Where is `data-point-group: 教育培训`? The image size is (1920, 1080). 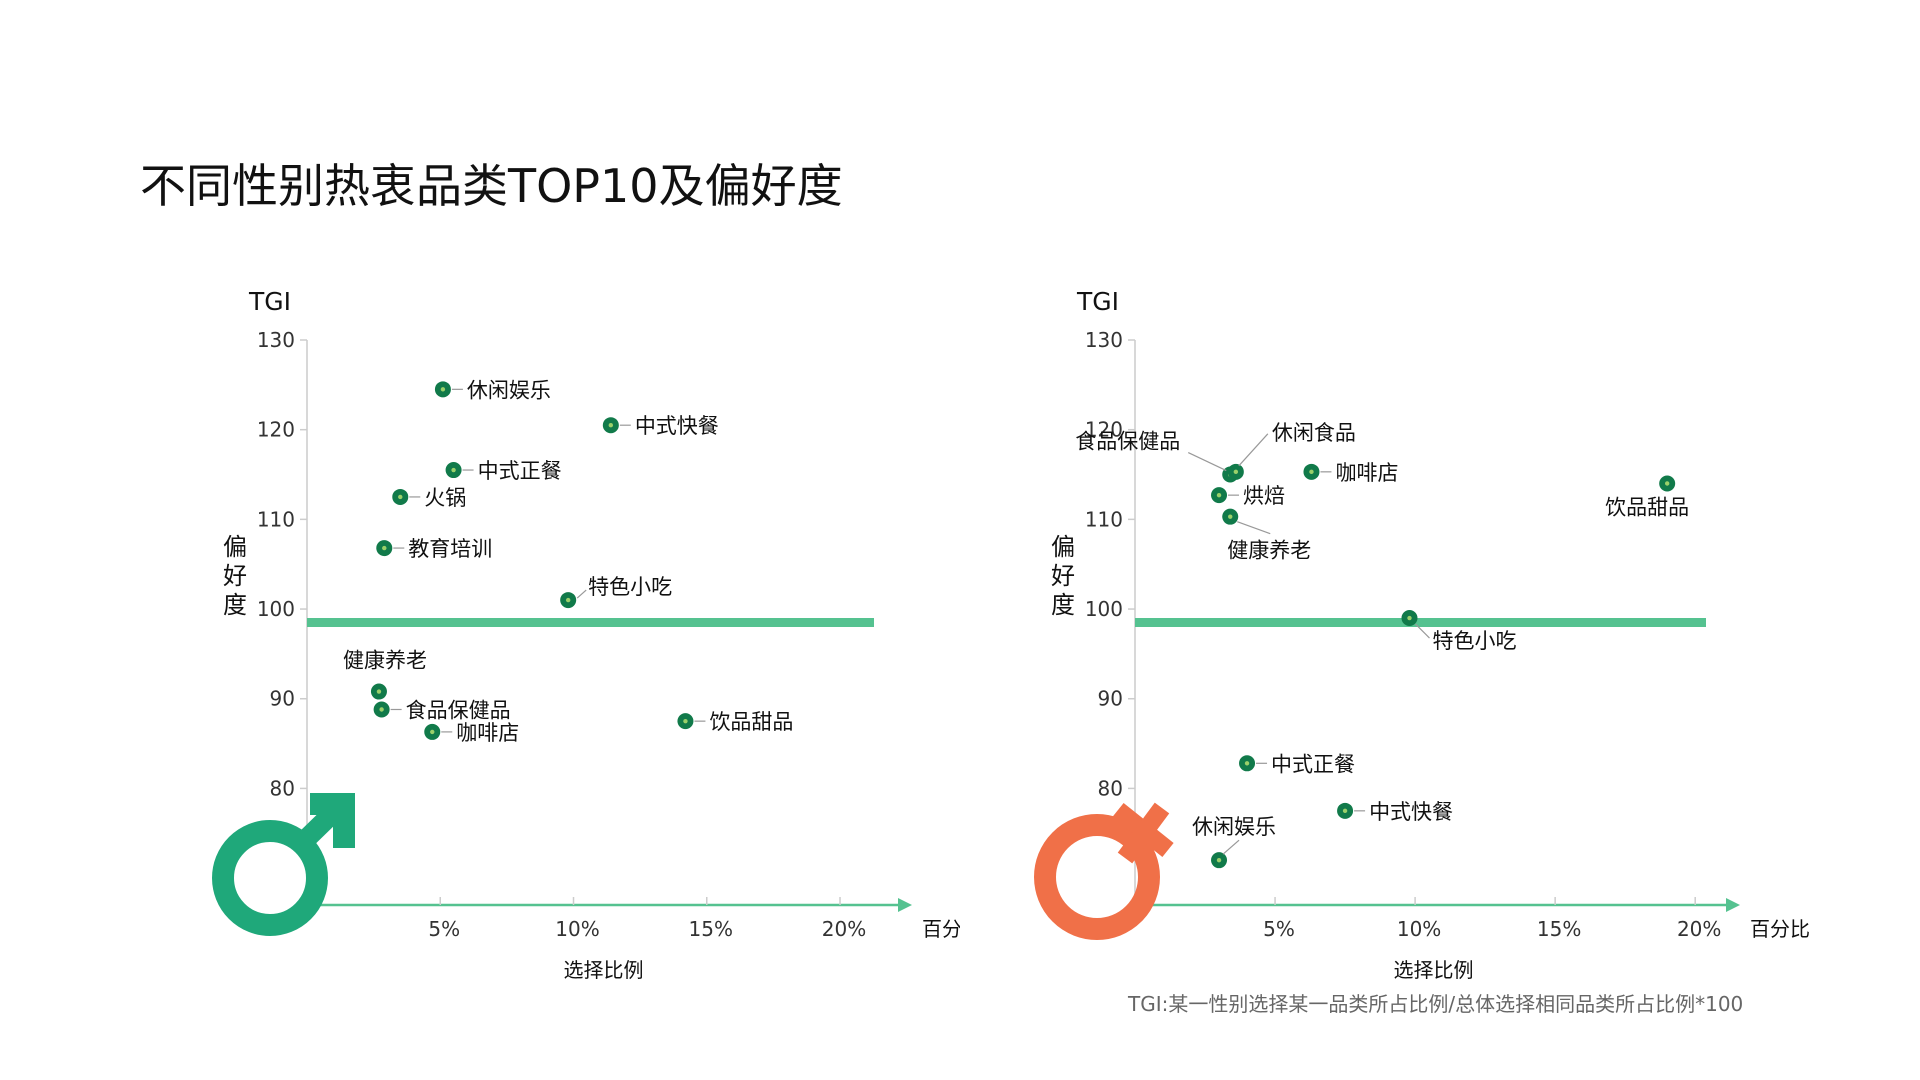
data-point-group: 教育培训 is located at coordinates (434, 549).